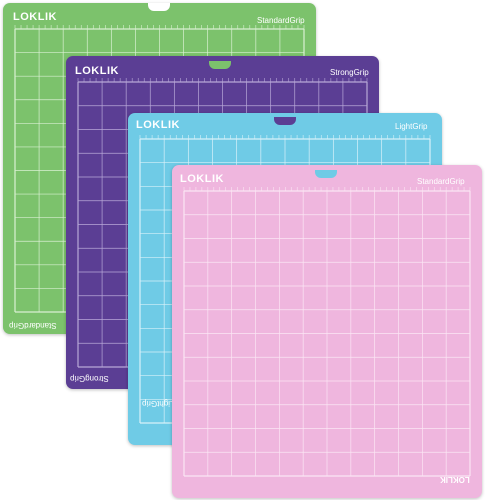 The image size is (485, 500). Describe the element at coordinates (455, 479) in the screenshot. I see `brand-logo-rotated: LOKLIK` at that location.